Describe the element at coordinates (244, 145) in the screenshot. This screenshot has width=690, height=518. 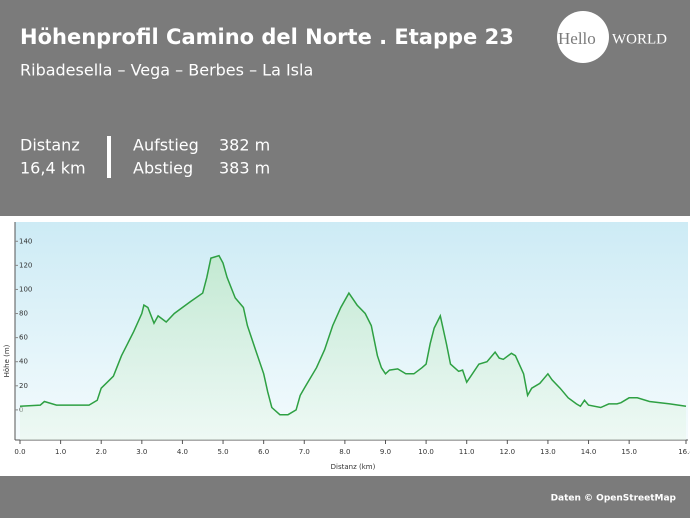
I see `stat-value: 382 m` at that location.